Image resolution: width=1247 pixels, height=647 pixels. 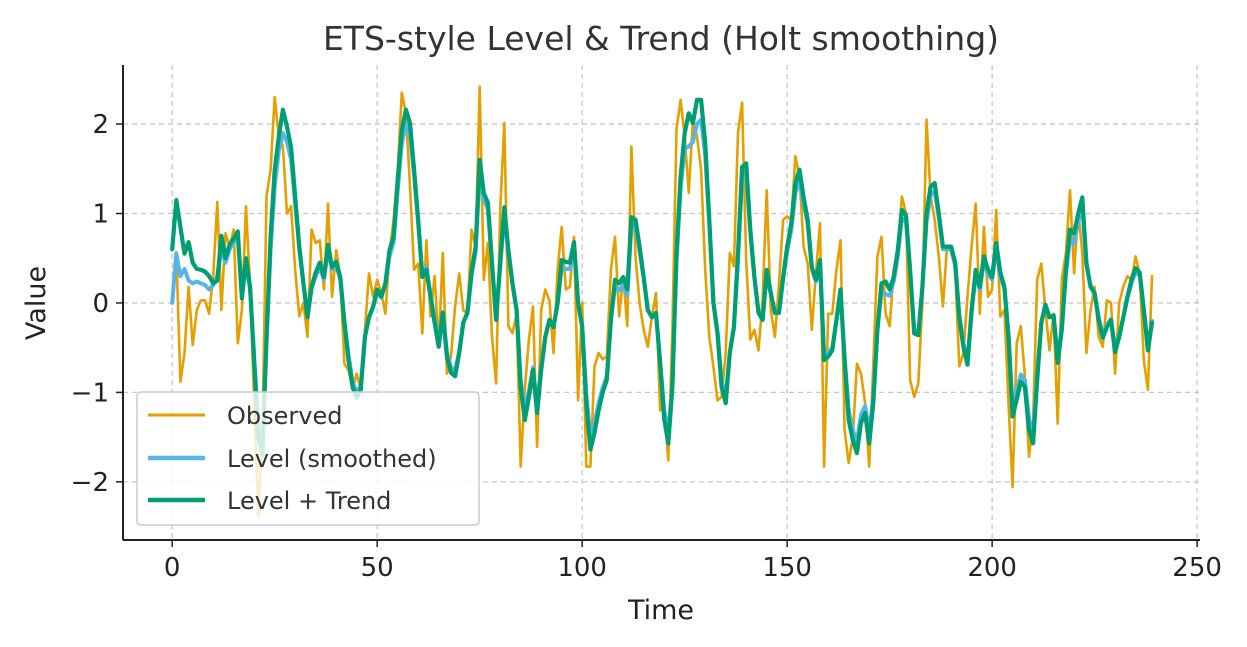 What do you see at coordinates (660, 610) in the screenshot?
I see `x-axis-label: Time` at bounding box center [660, 610].